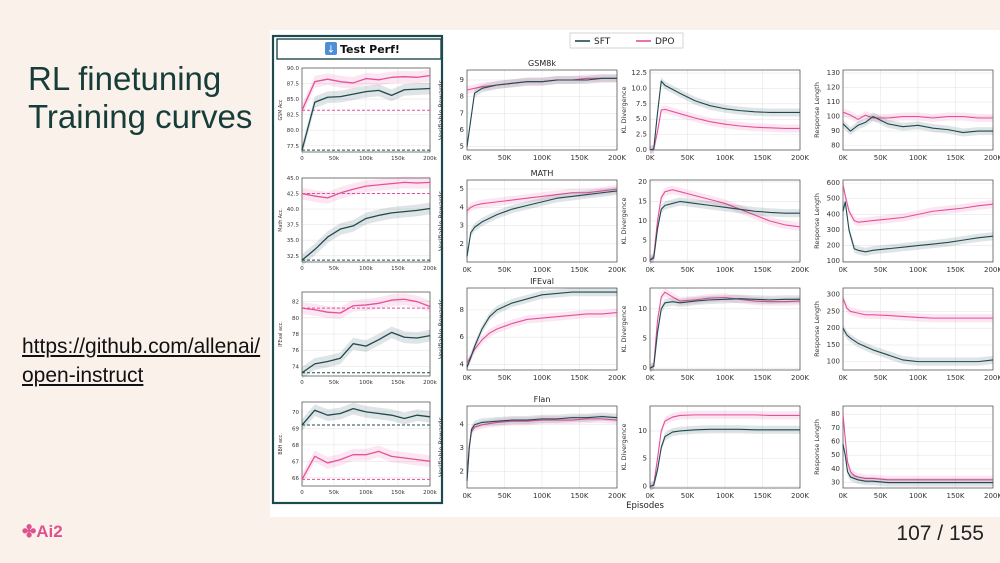 The image size is (1000, 563). What do you see at coordinates (664, 42) in the screenshot?
I see `legend-dpo-label: DPO` at bounding box center [664, 42].